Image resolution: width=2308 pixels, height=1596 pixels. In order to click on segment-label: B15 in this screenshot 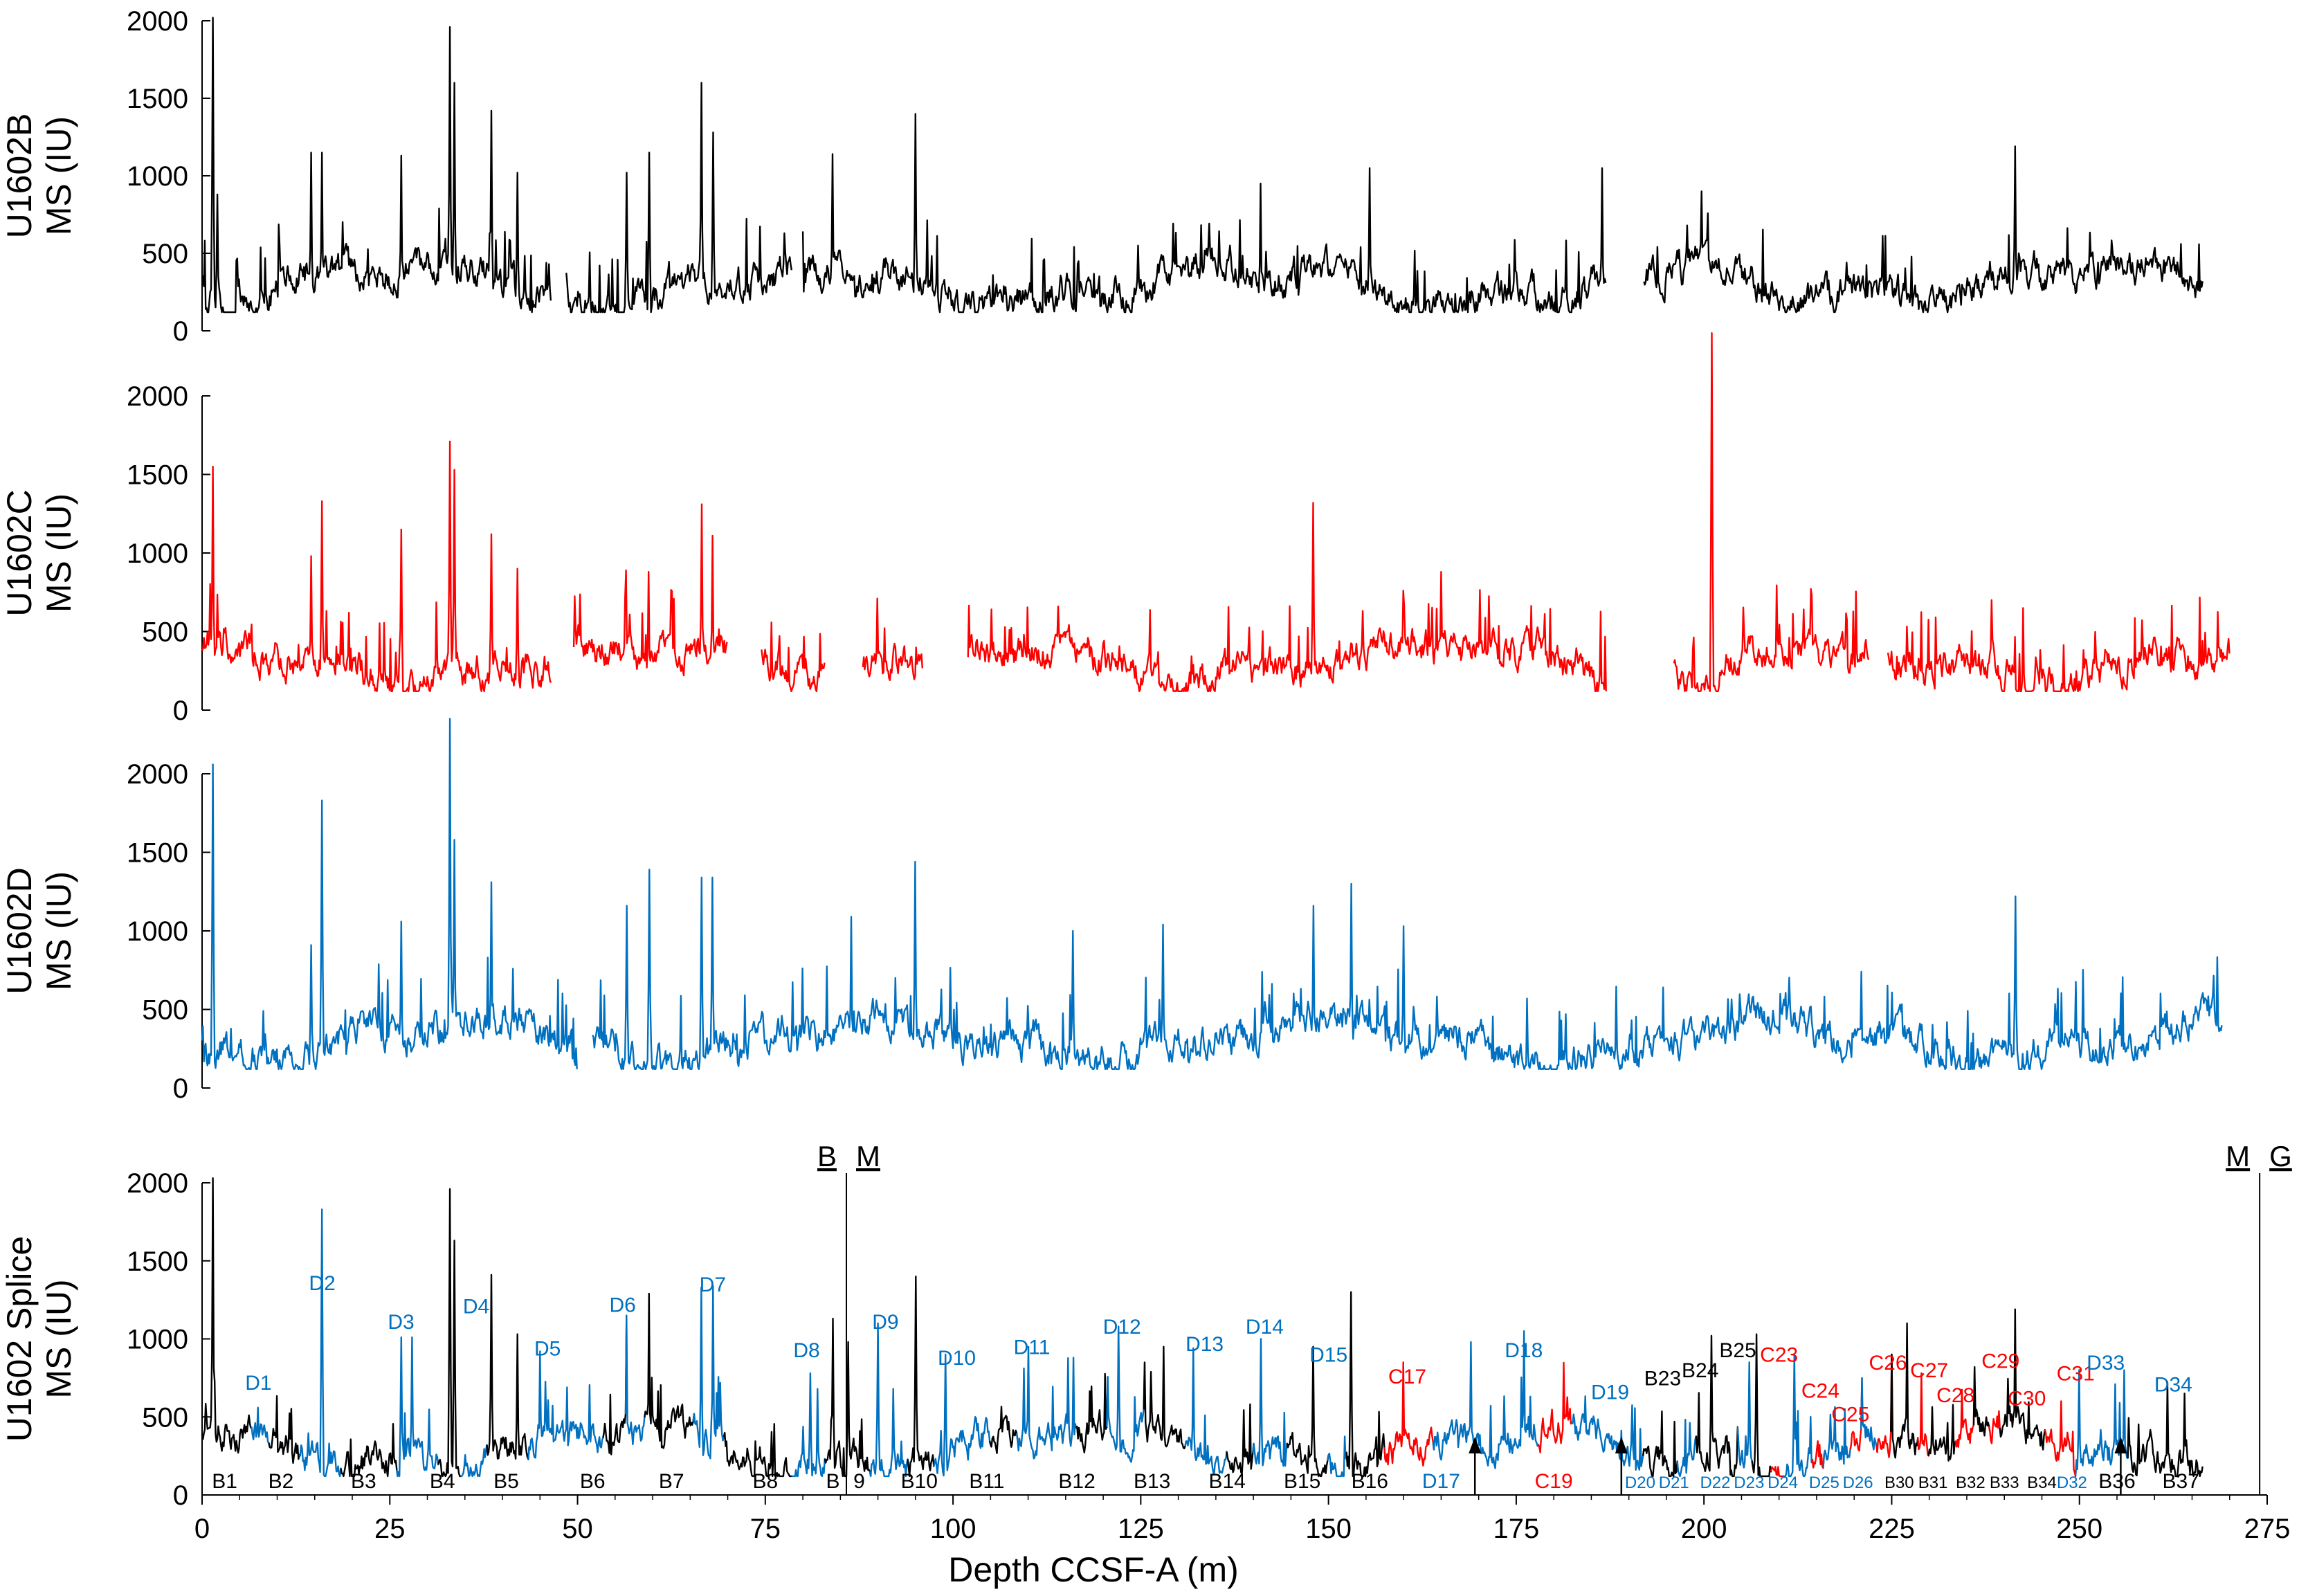, I will do `click(1302, 1481)`.